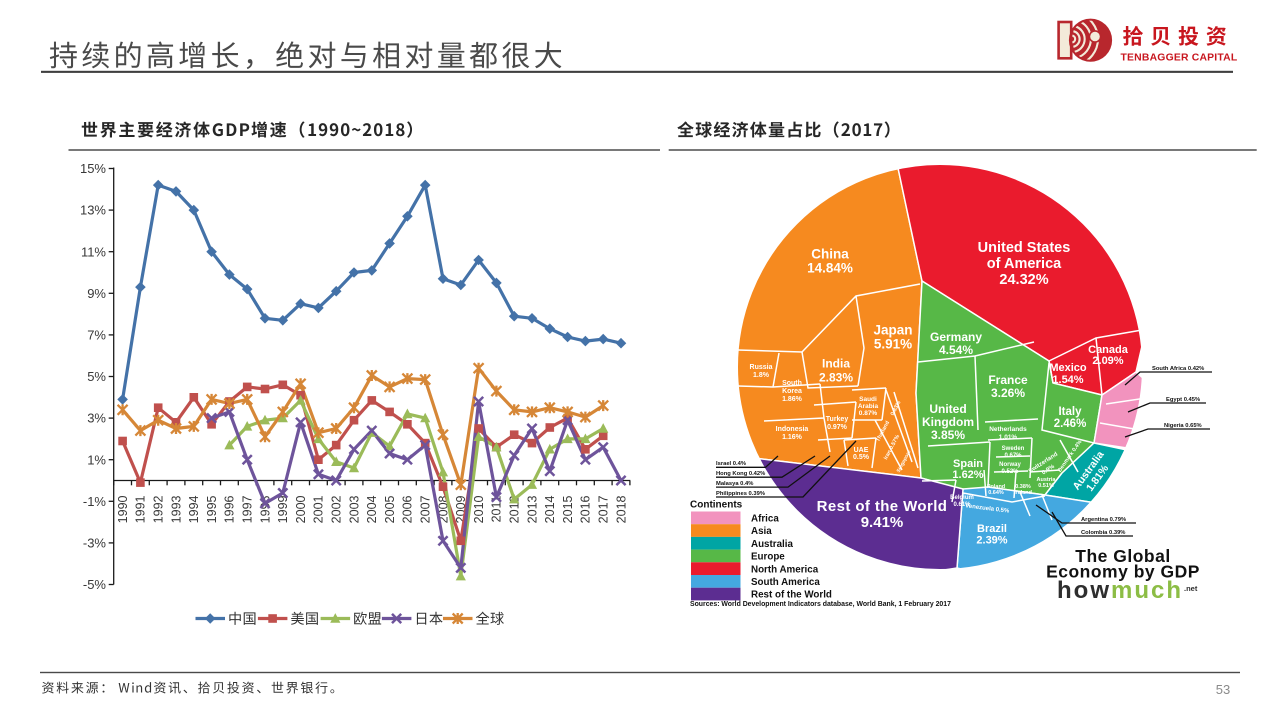  What do you see at coordinates (1008, 393) in the screenshot?
I see `svg-text: 3.26%` at bounding box center [1008, 393].